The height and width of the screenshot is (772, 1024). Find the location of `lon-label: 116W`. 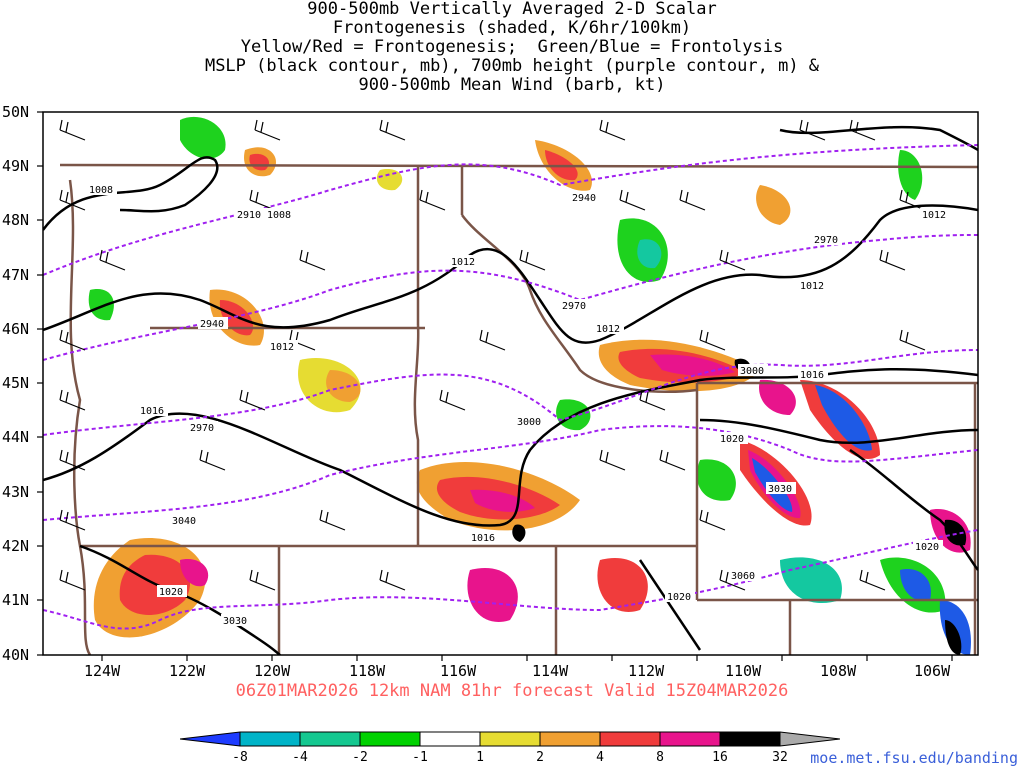

lon-label: 116W is located at coordinates (458, 671).